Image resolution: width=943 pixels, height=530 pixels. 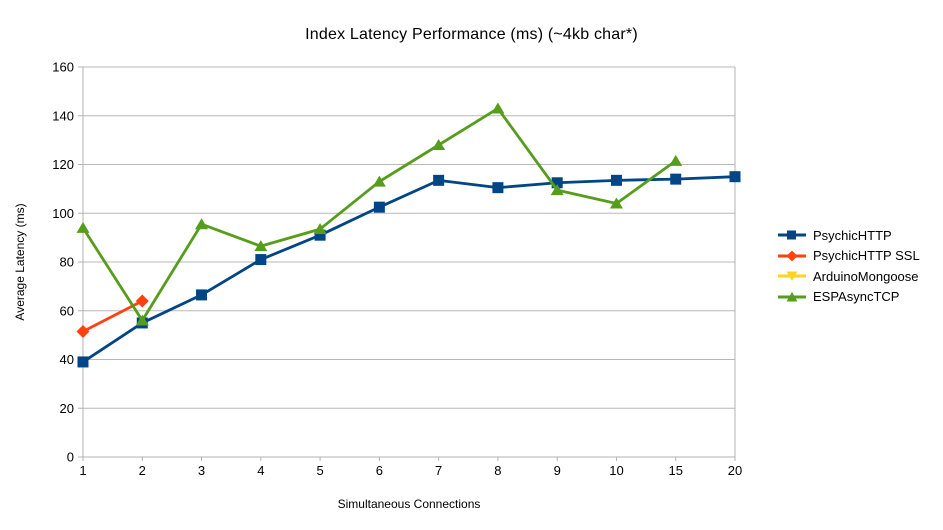 What do you see at coordinates (201, 470) in the screenshot?
I see `x-tick-label: 3` at bounding box center [201, 470].